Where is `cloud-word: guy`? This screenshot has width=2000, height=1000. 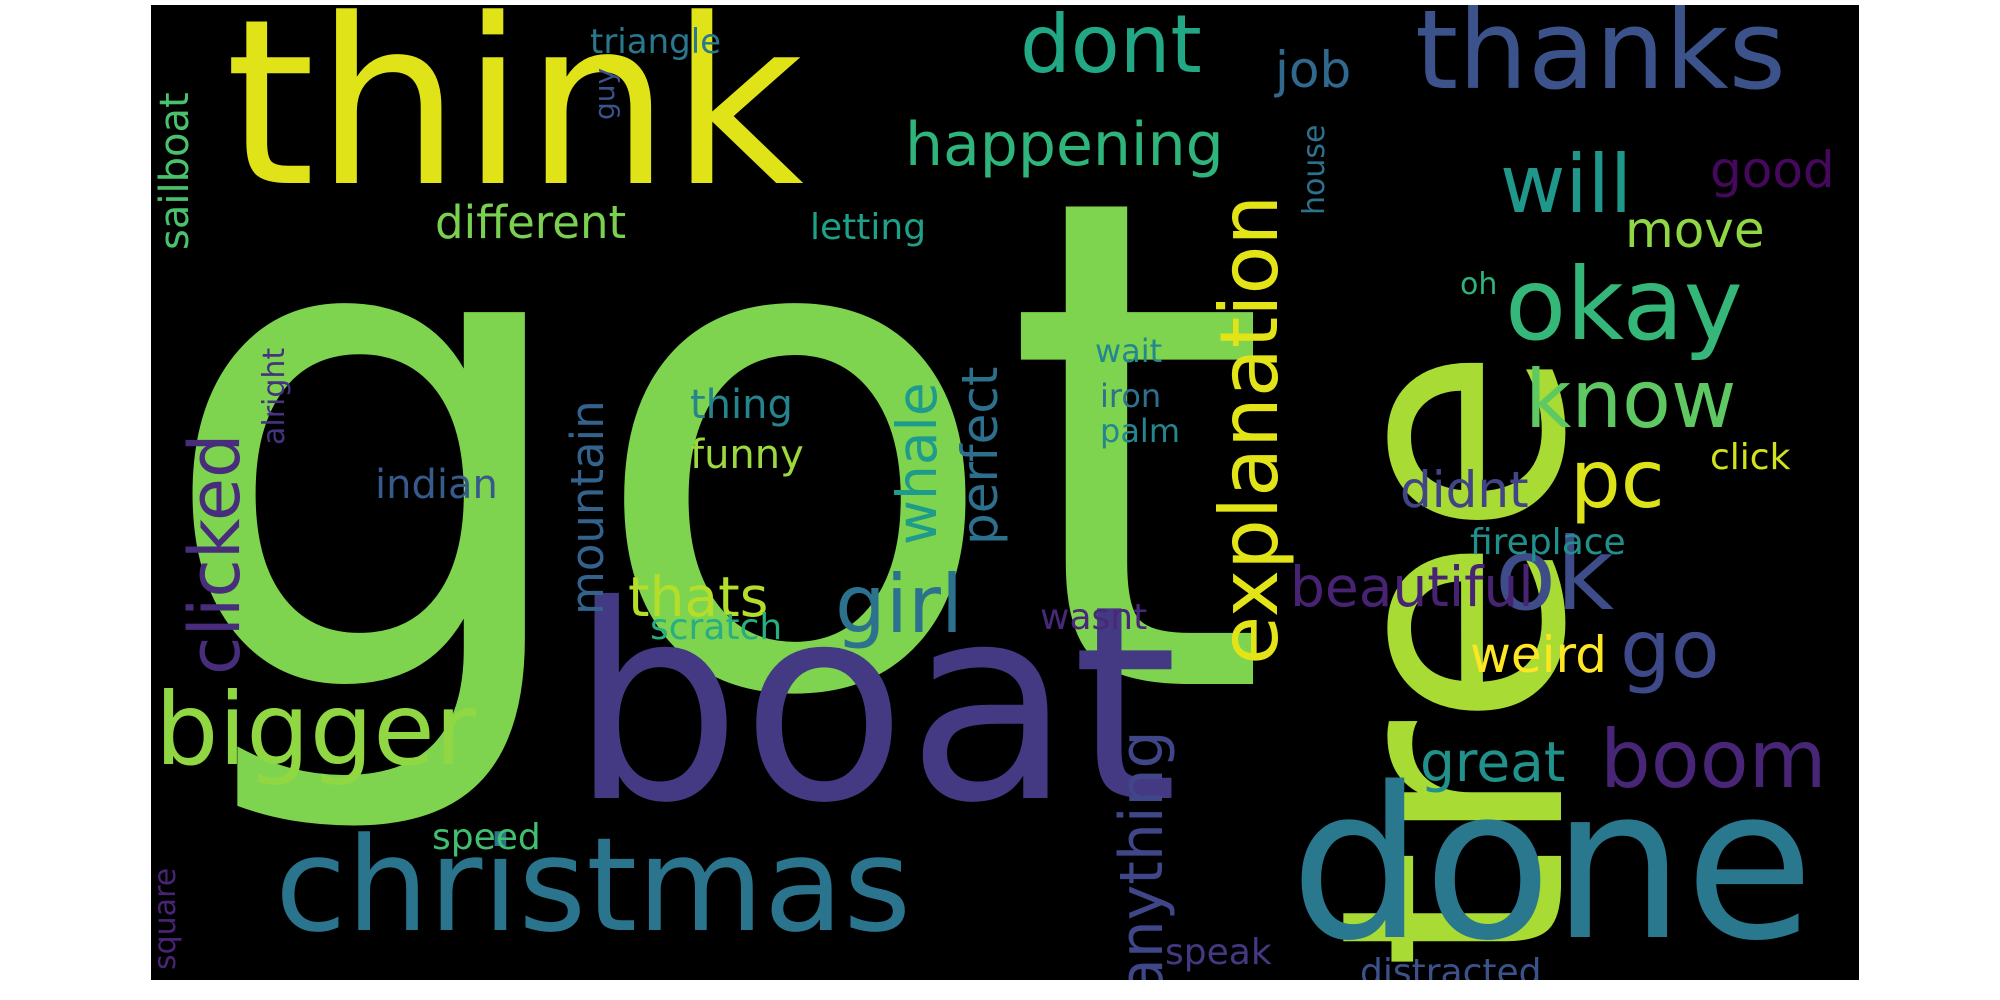 cloud-word: guy is located at coordinates (604, 93).